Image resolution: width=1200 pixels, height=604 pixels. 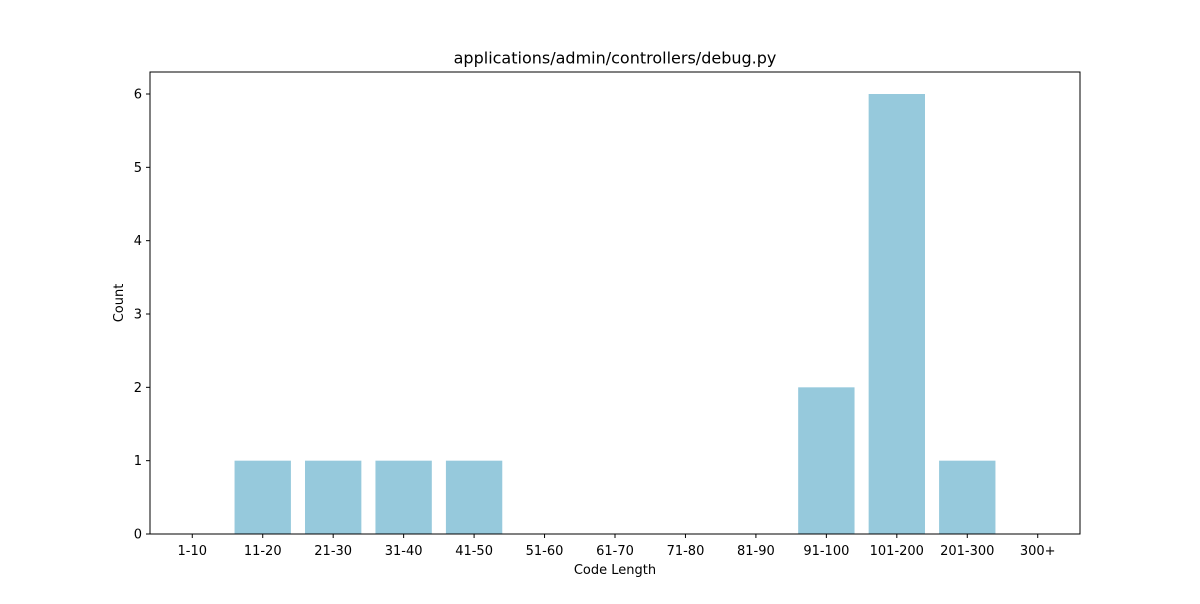 What do you see at coordinates (119, 303) in the screenshot?
I see `y-axis-label: Count` at bounding box center [119, 303].